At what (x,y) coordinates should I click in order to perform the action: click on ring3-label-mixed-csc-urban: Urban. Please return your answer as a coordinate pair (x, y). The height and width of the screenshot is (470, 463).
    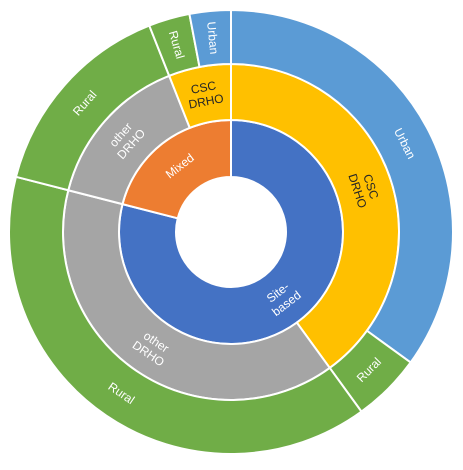
    Looking at the image, I should click on (212, 38).